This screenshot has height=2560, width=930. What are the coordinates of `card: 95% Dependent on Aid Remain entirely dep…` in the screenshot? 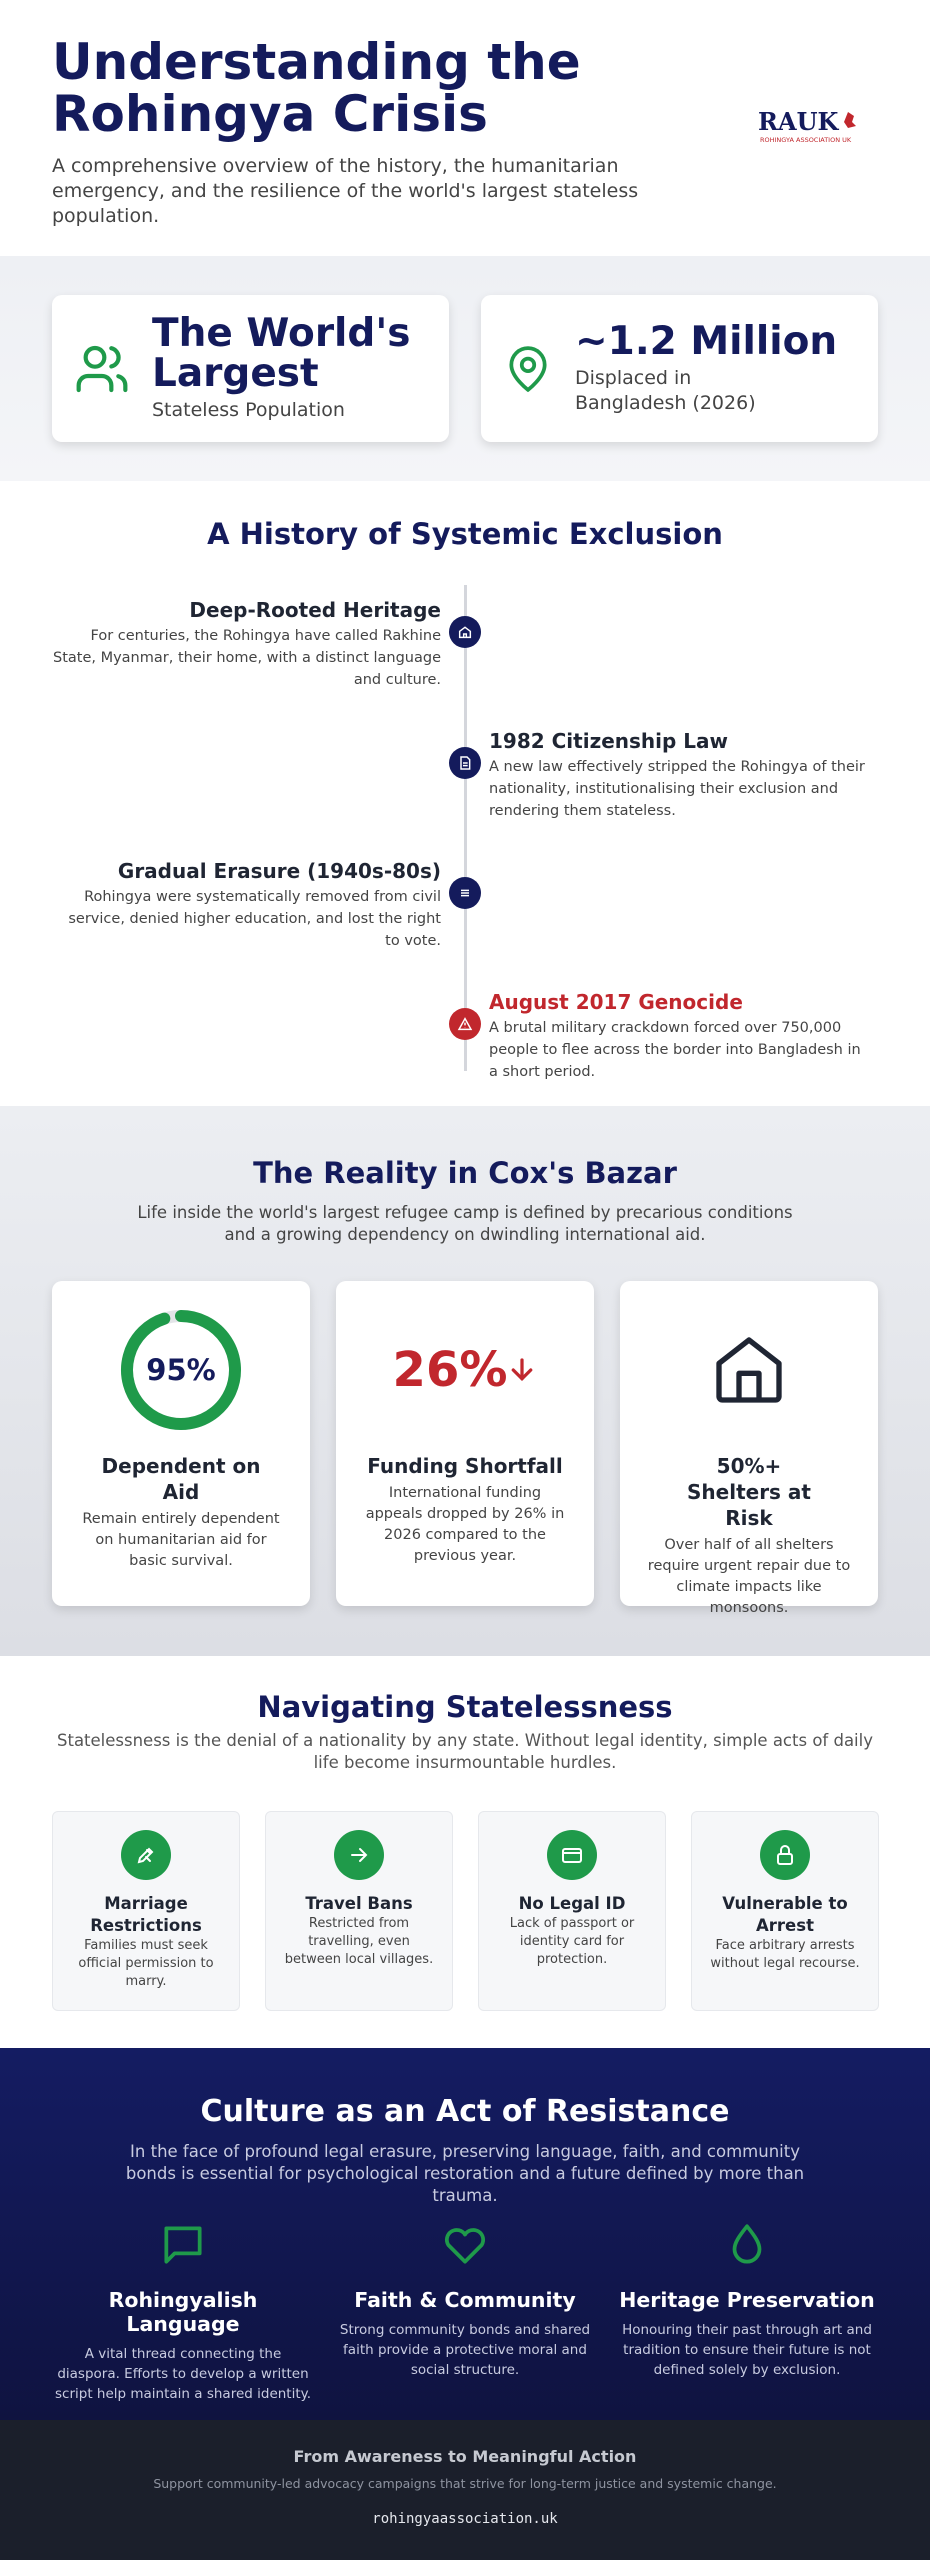 It's located at (181, 1443).